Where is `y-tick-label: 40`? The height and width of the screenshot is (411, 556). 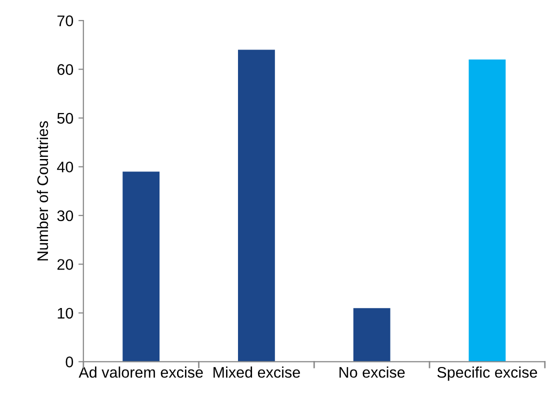 y-tick-label: 40 is located at coordinates (65, 167).